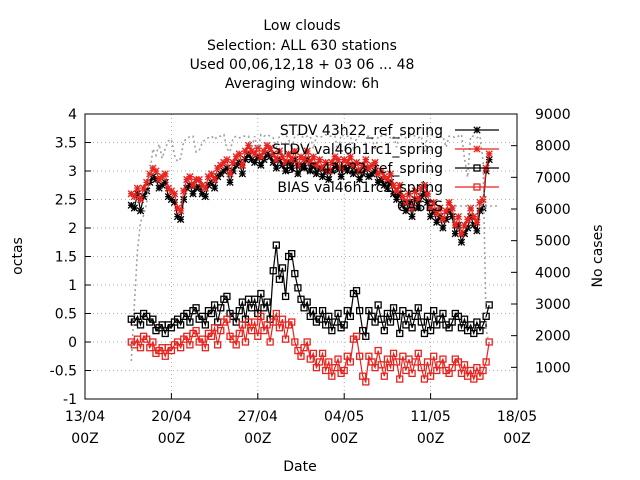 The height and width of the screenshot is (480, 640). I want to click on y-tick-label: 3.5, so click(66, 144).